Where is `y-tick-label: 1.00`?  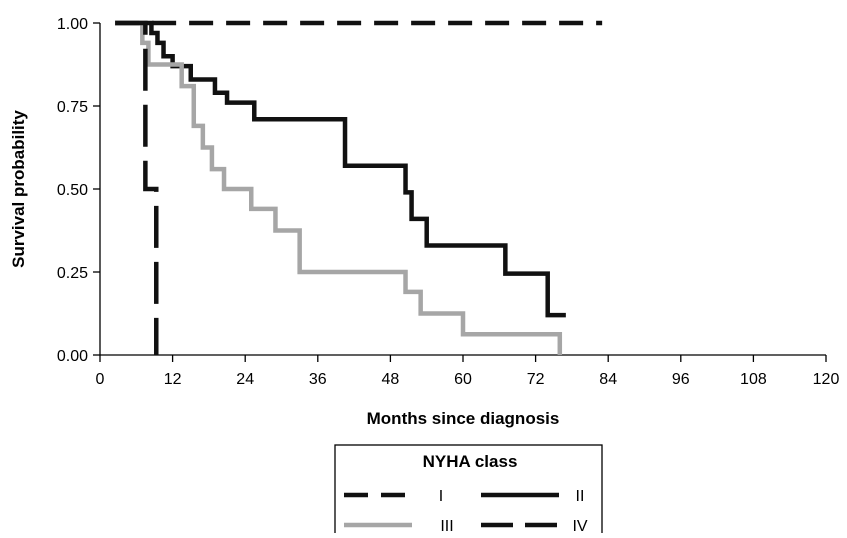
y-tick-label: 1.00 is located at coordinates (72, 24).